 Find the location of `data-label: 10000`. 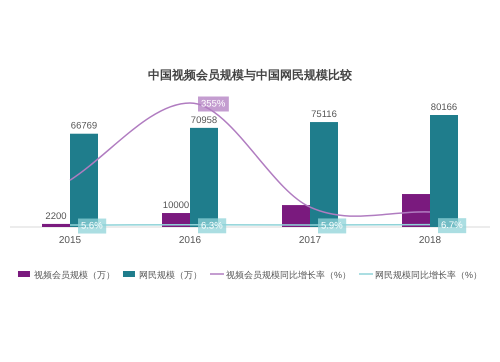

data-label: 10000 is located at coordinates (176, 206).